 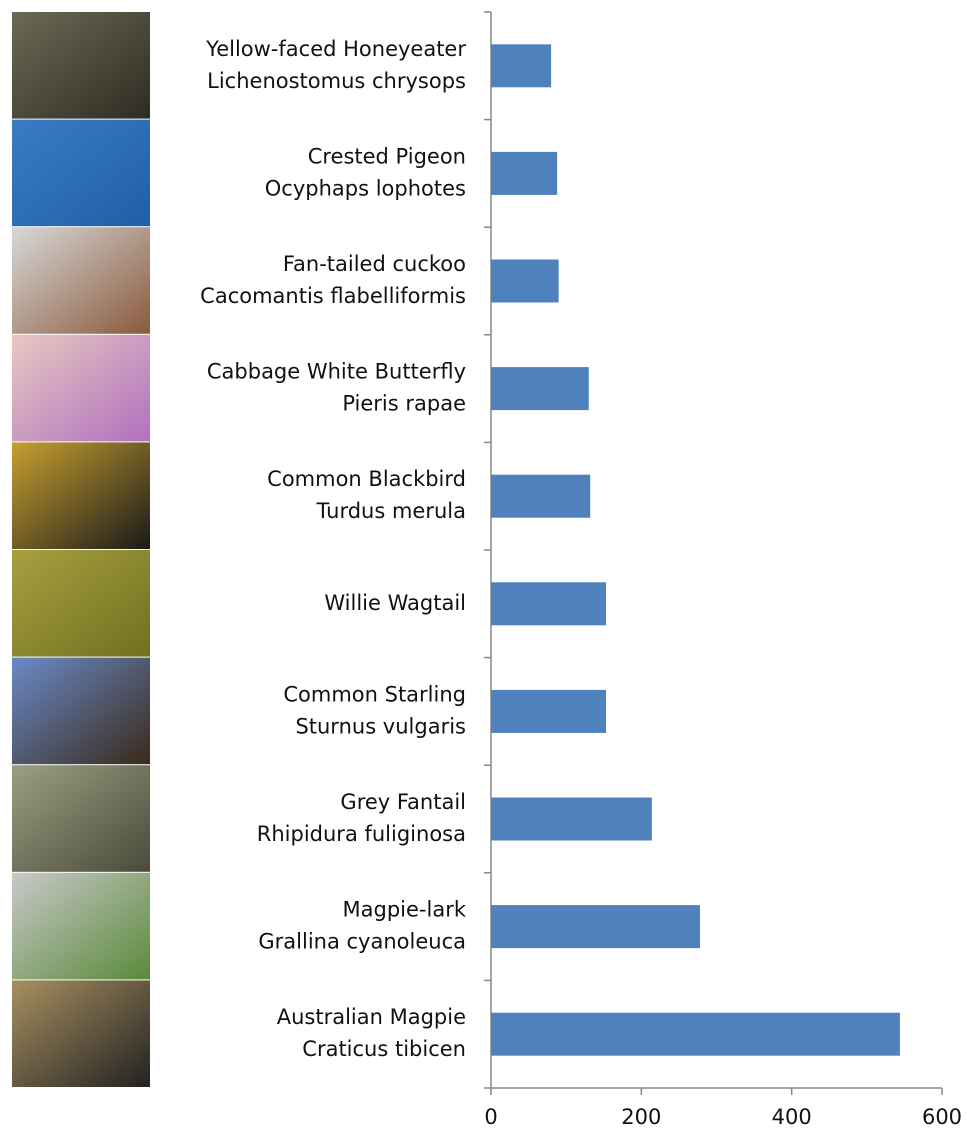 What do you see at coordinates (387, 156) in the screenshot?
I see `category-label: Crested Pigeon` at bounding box center [387, 156].